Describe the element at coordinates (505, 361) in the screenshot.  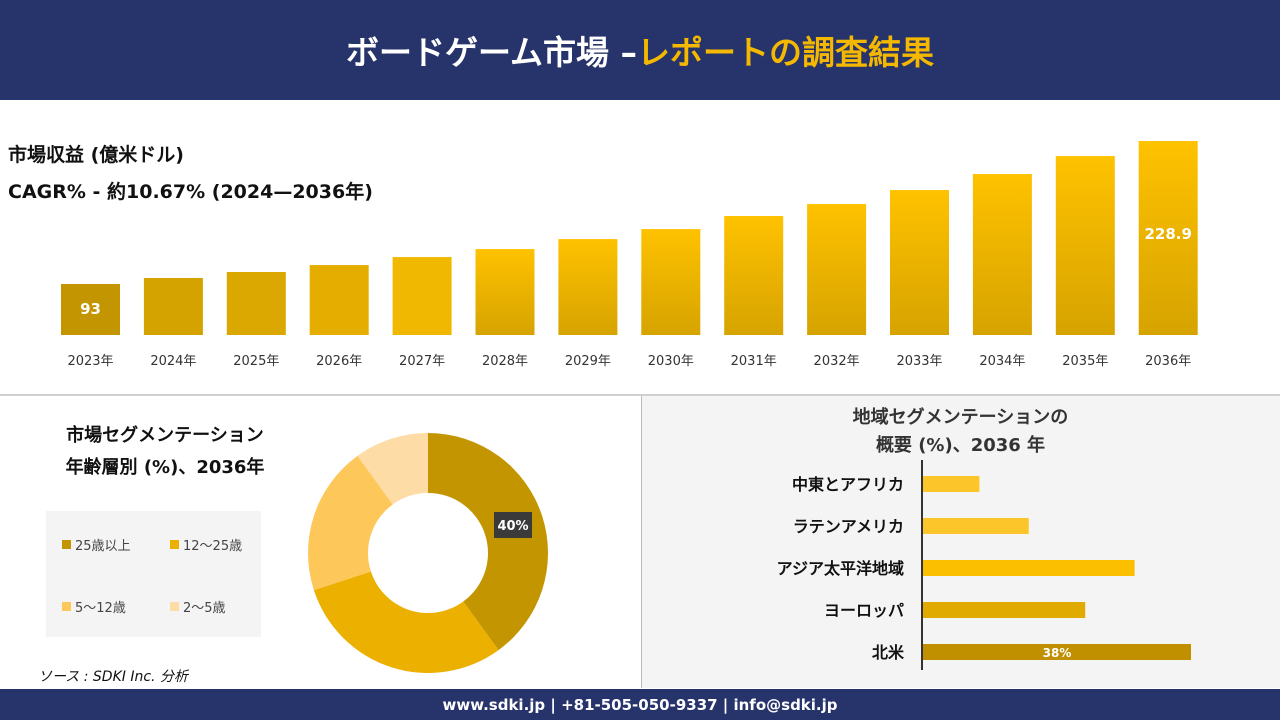
I see `x-tick-label: 2028年` at that location.